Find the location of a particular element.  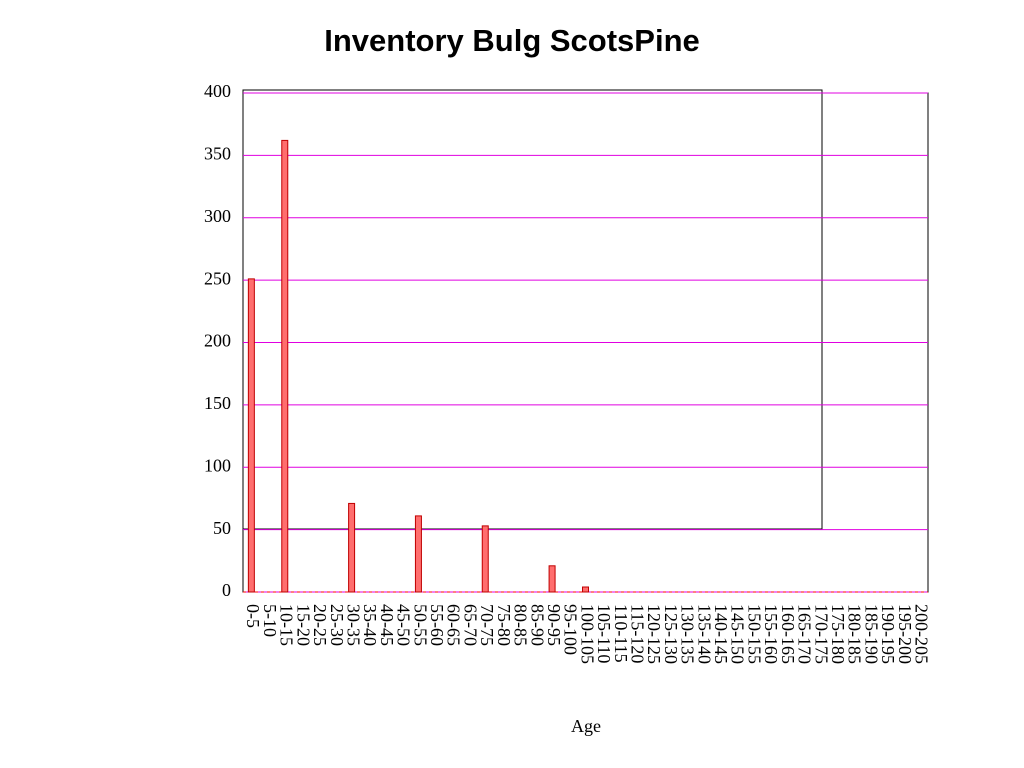

x-tick-label: 175-180 is located at coordinates (838, 634).